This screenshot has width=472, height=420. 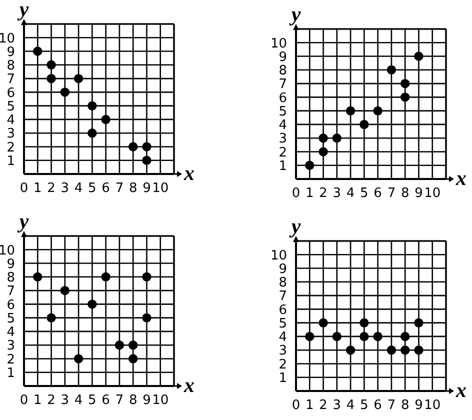 I want to click on x-tick-label: 2, so click(x=323, y=406).